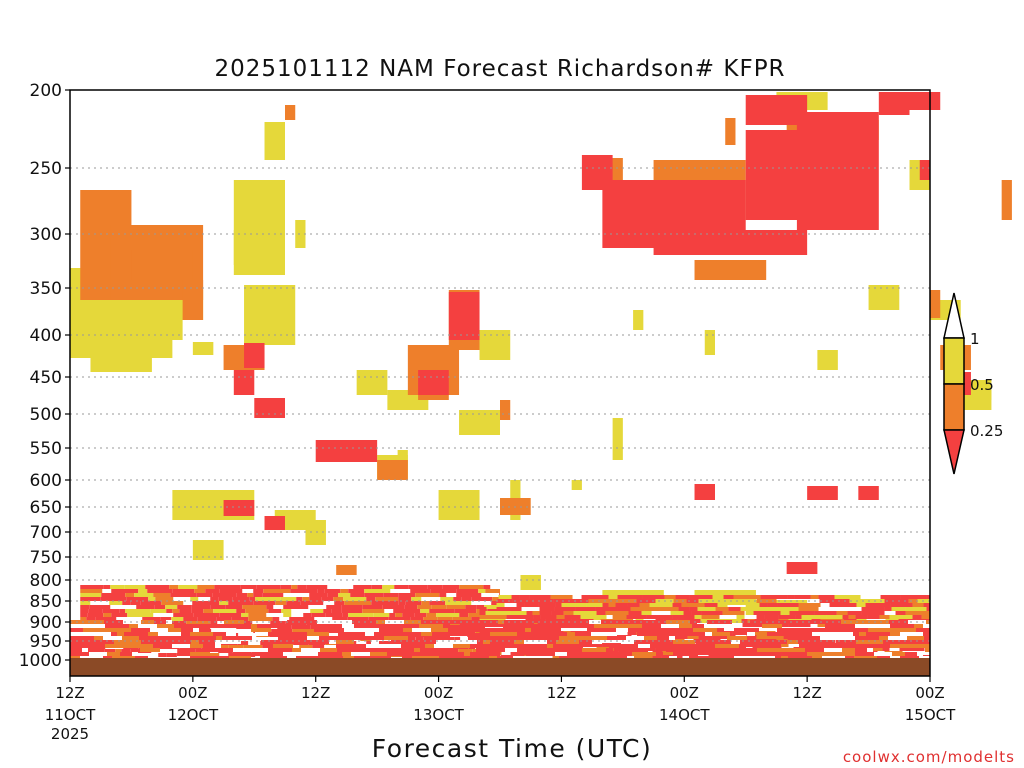 This screenshot has width=1024, height=768. I want to click on yellow-cell, so click(576, 485).